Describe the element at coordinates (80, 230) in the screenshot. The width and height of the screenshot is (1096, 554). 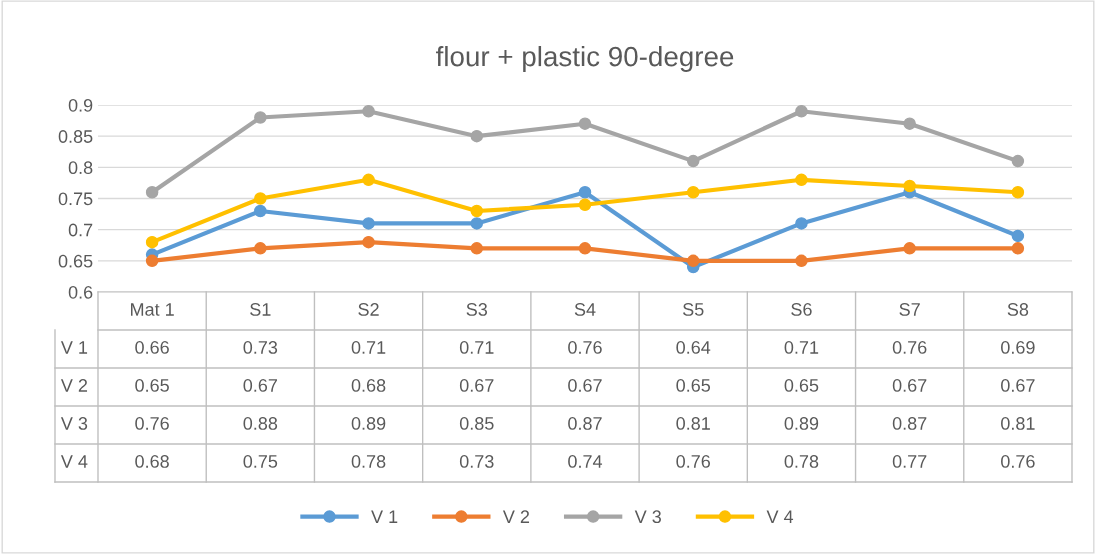
I see `y-tick-label: 0.7` at that location.